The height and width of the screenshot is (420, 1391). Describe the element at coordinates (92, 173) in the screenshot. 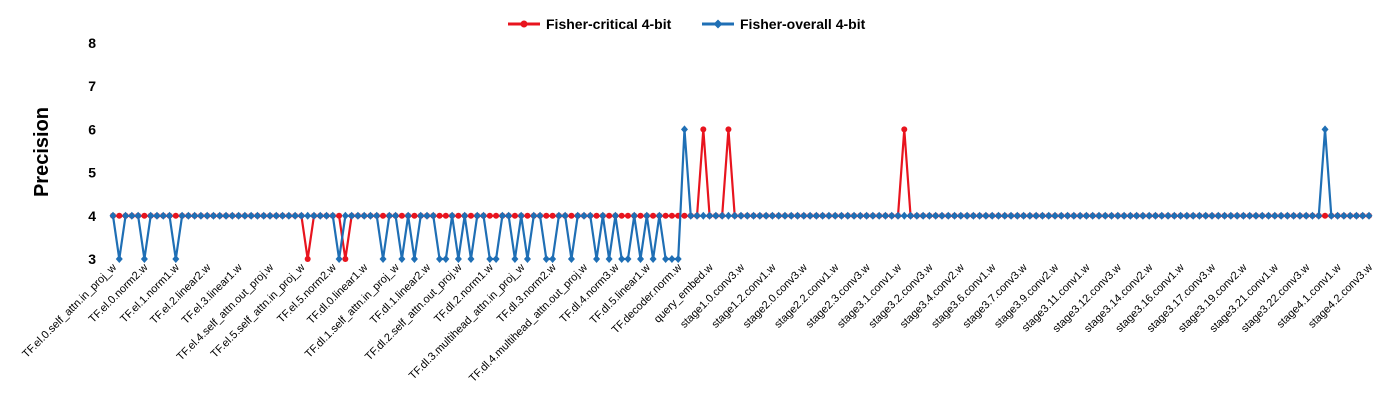

I see `y-tick-label: 5` at that location.